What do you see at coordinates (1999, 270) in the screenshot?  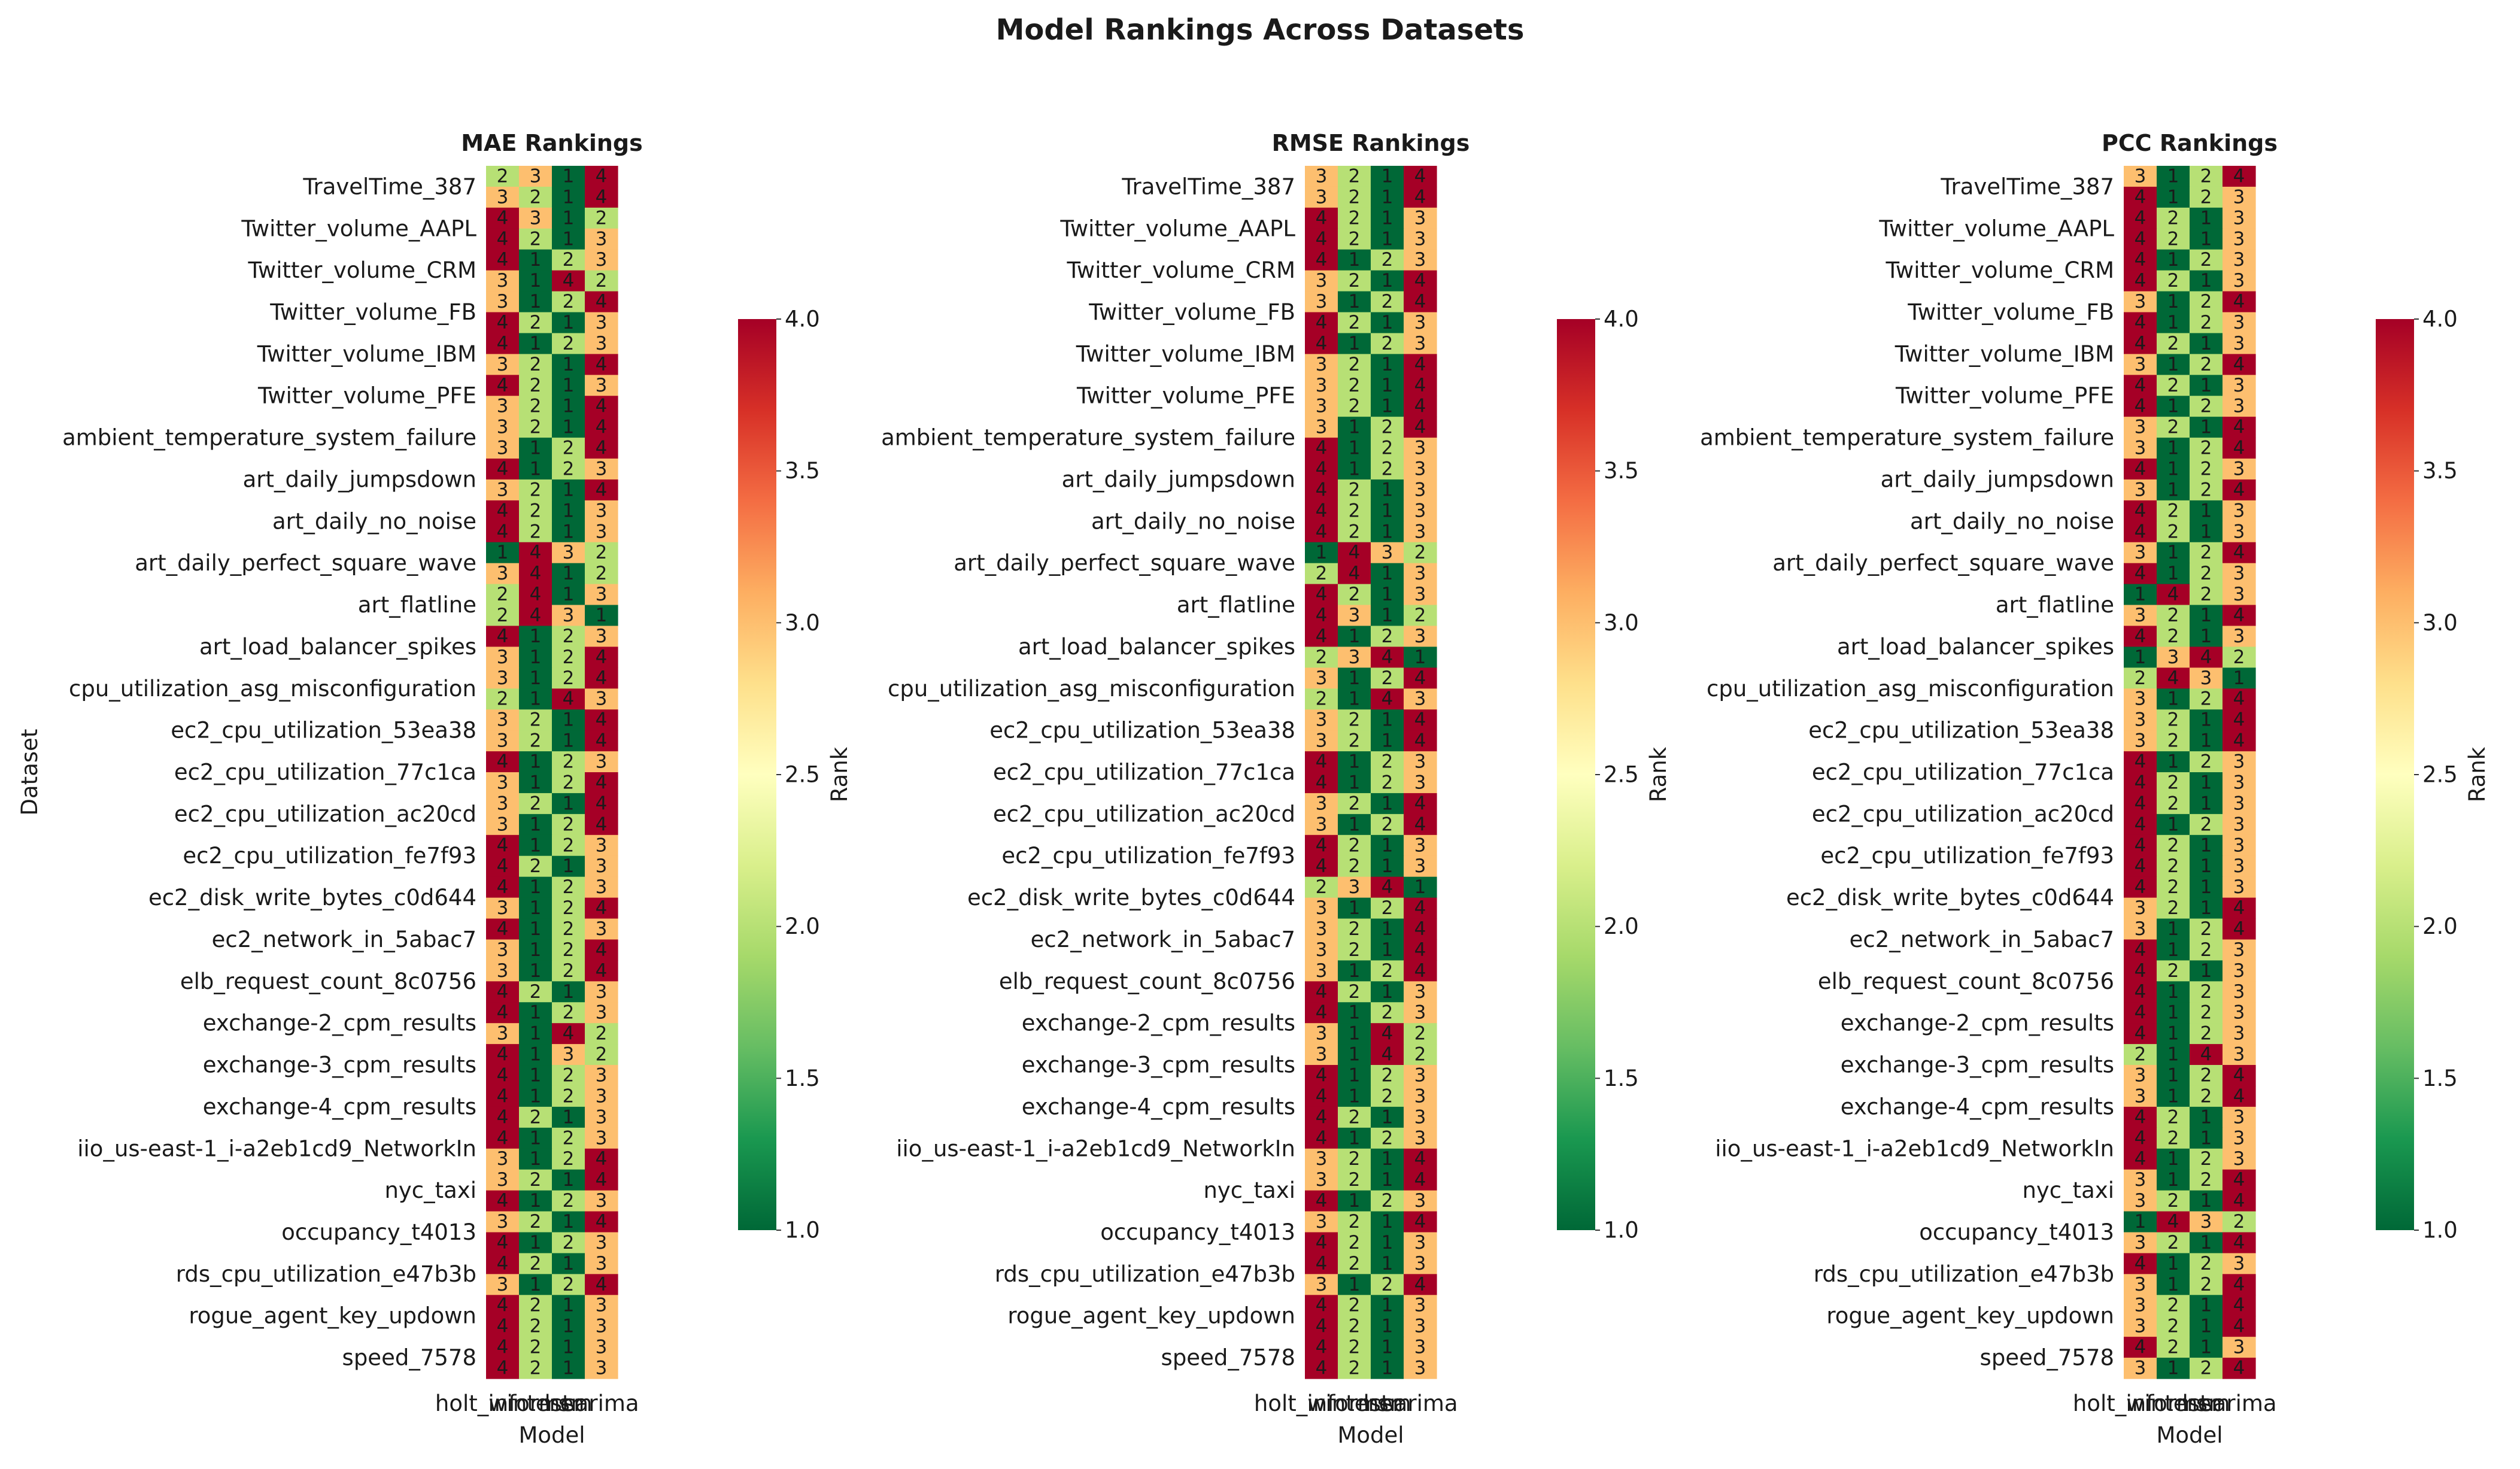 I see `row-label: Twitter_volume_CRM` at bounding box center [1999, 270].